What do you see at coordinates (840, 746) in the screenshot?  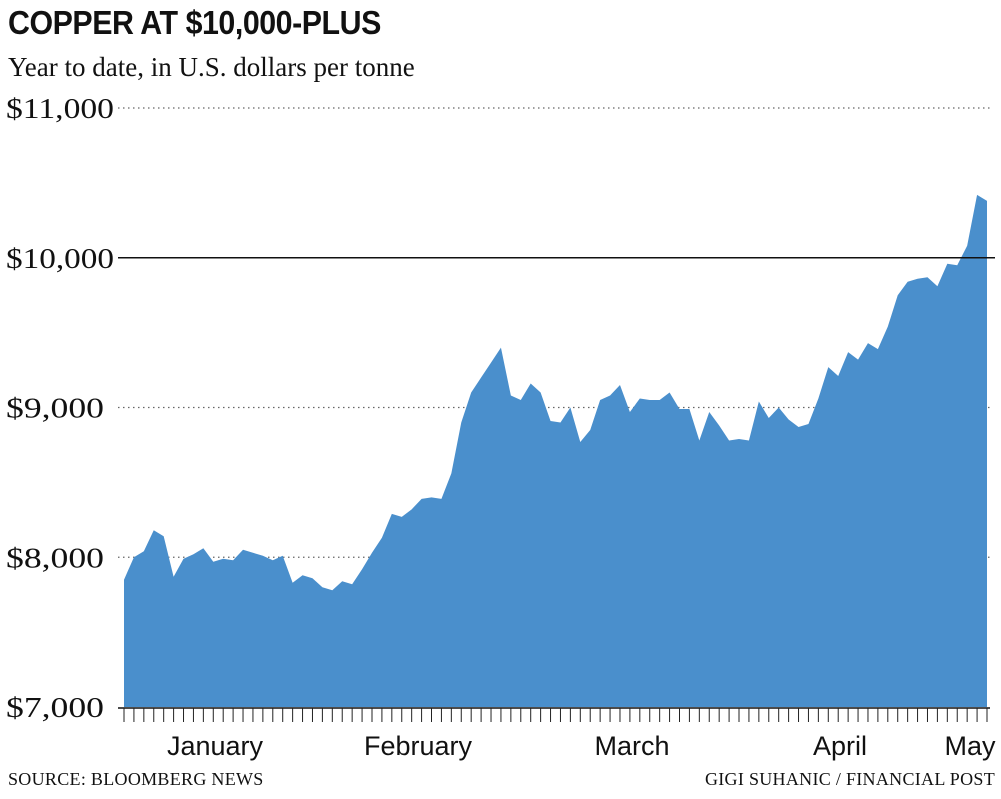 I see `x-tick-label: April` at bounding box center [840, 746].